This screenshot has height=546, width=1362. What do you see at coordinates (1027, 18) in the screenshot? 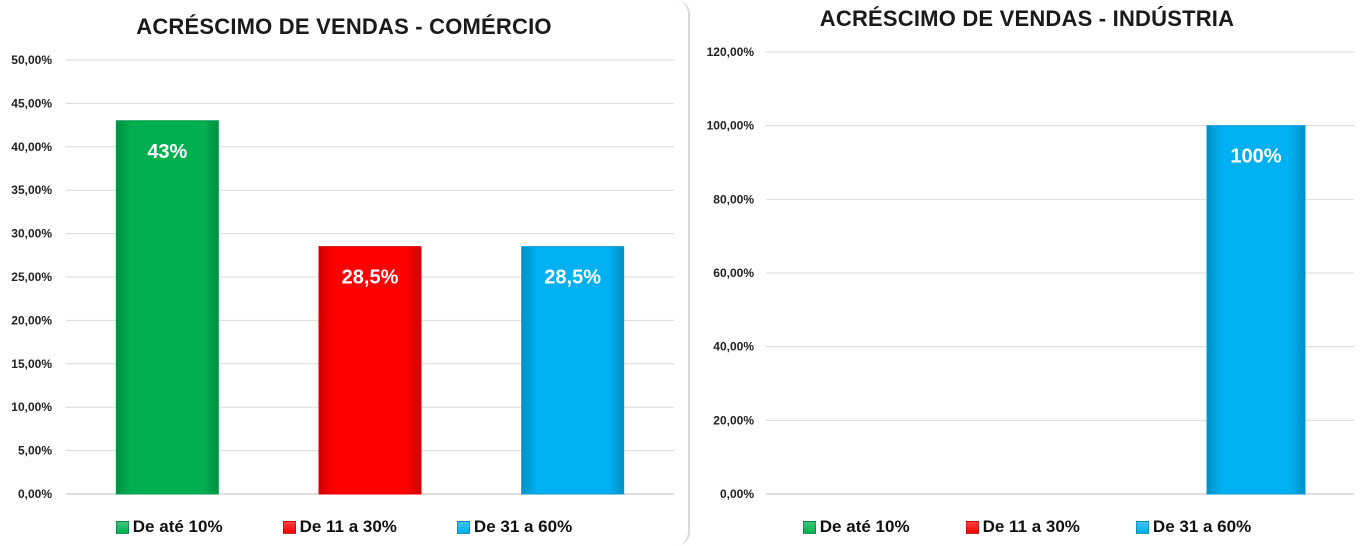
I see `chart-title: ACRÉSCIMO DE VENDAS - INDÚSTRIA` at bounding box center [1027, 18].